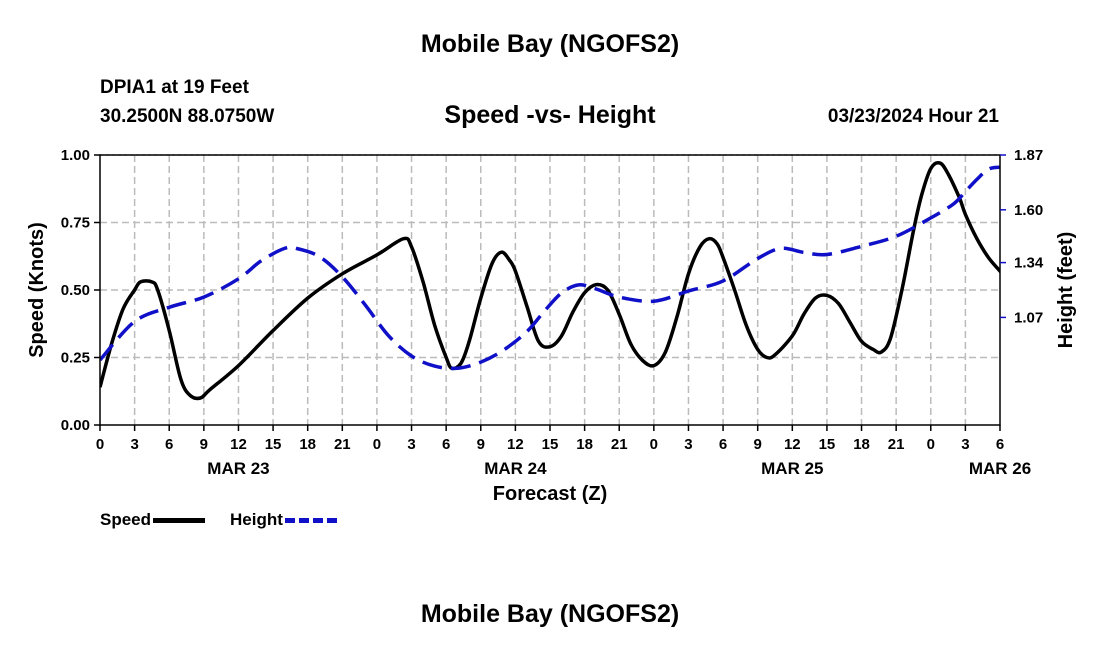  What do you see at coordinates (550, 614) in the screenshot?
I see `footer-title: Mobile Bay (NGOFS2)` at bounding box center [550, 614].